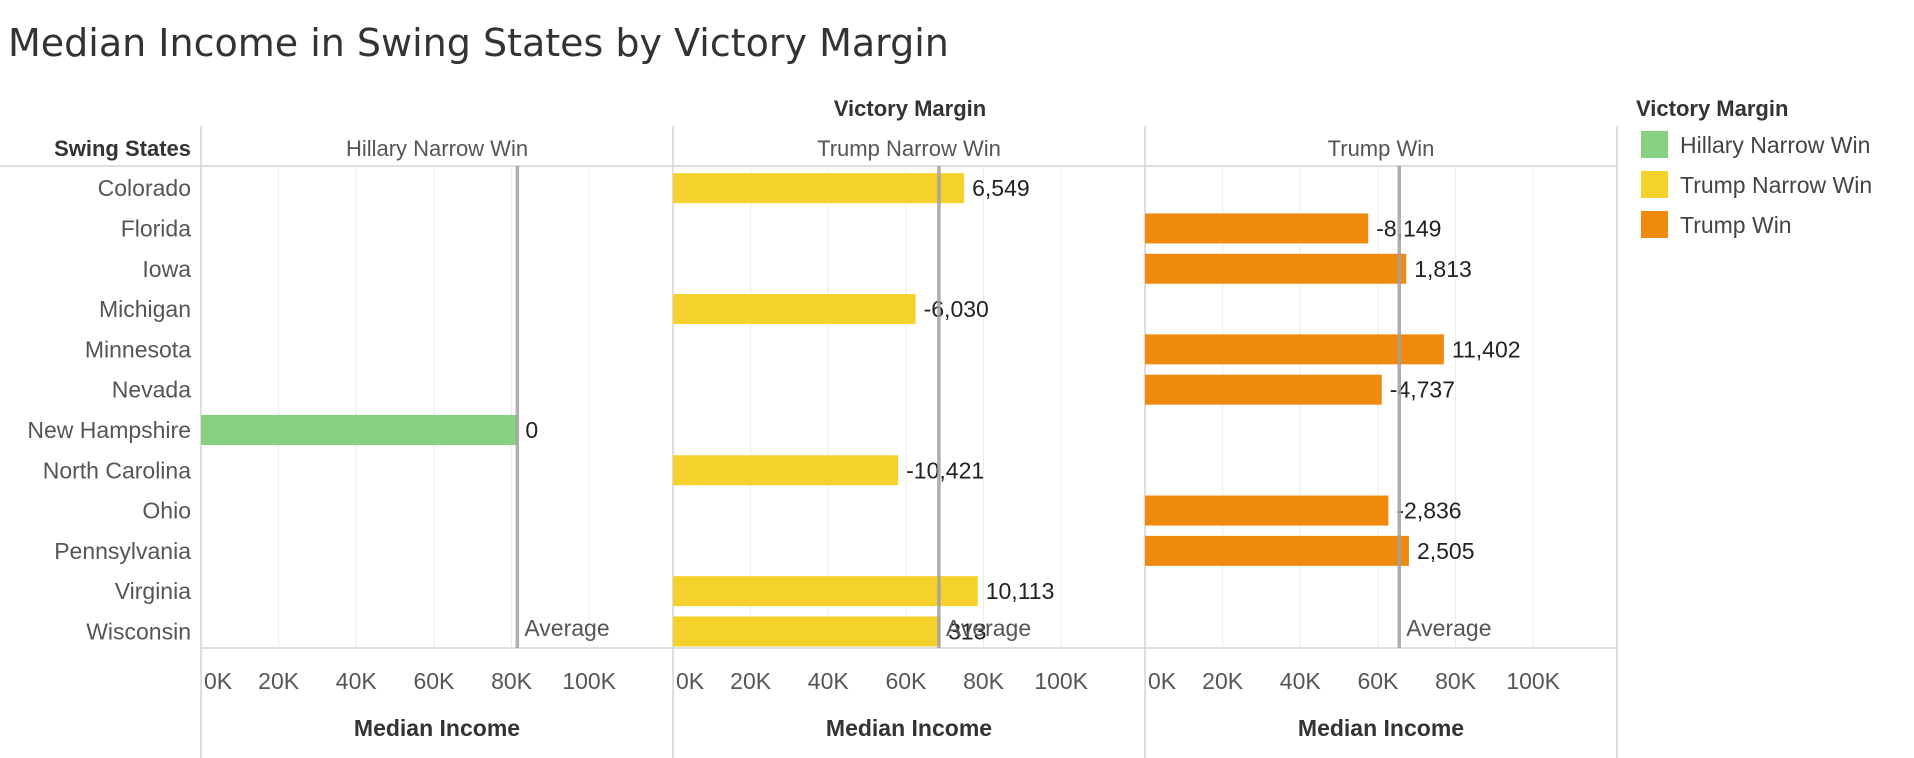 The height and width of the screenshot is (758, 1914). What do you see at coordinates (1001, 188) in the screenshot?
I see `bar-value-label: 6,549` at bounding box center [1001, 188].